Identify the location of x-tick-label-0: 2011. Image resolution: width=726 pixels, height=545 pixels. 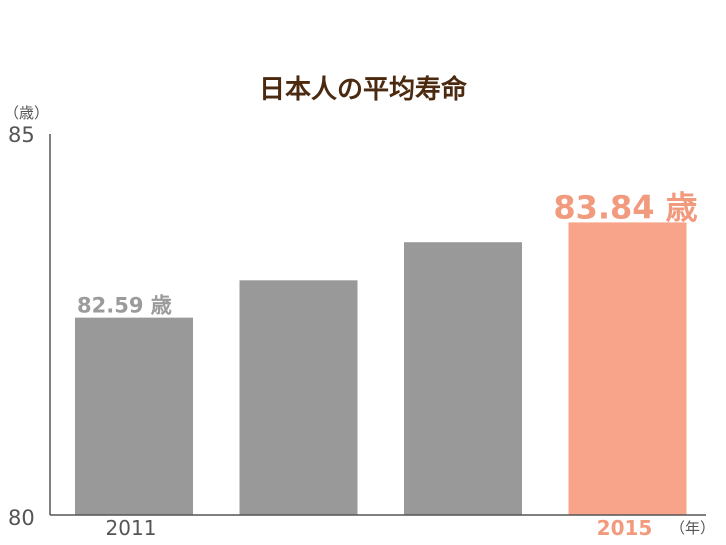
(131, 528).